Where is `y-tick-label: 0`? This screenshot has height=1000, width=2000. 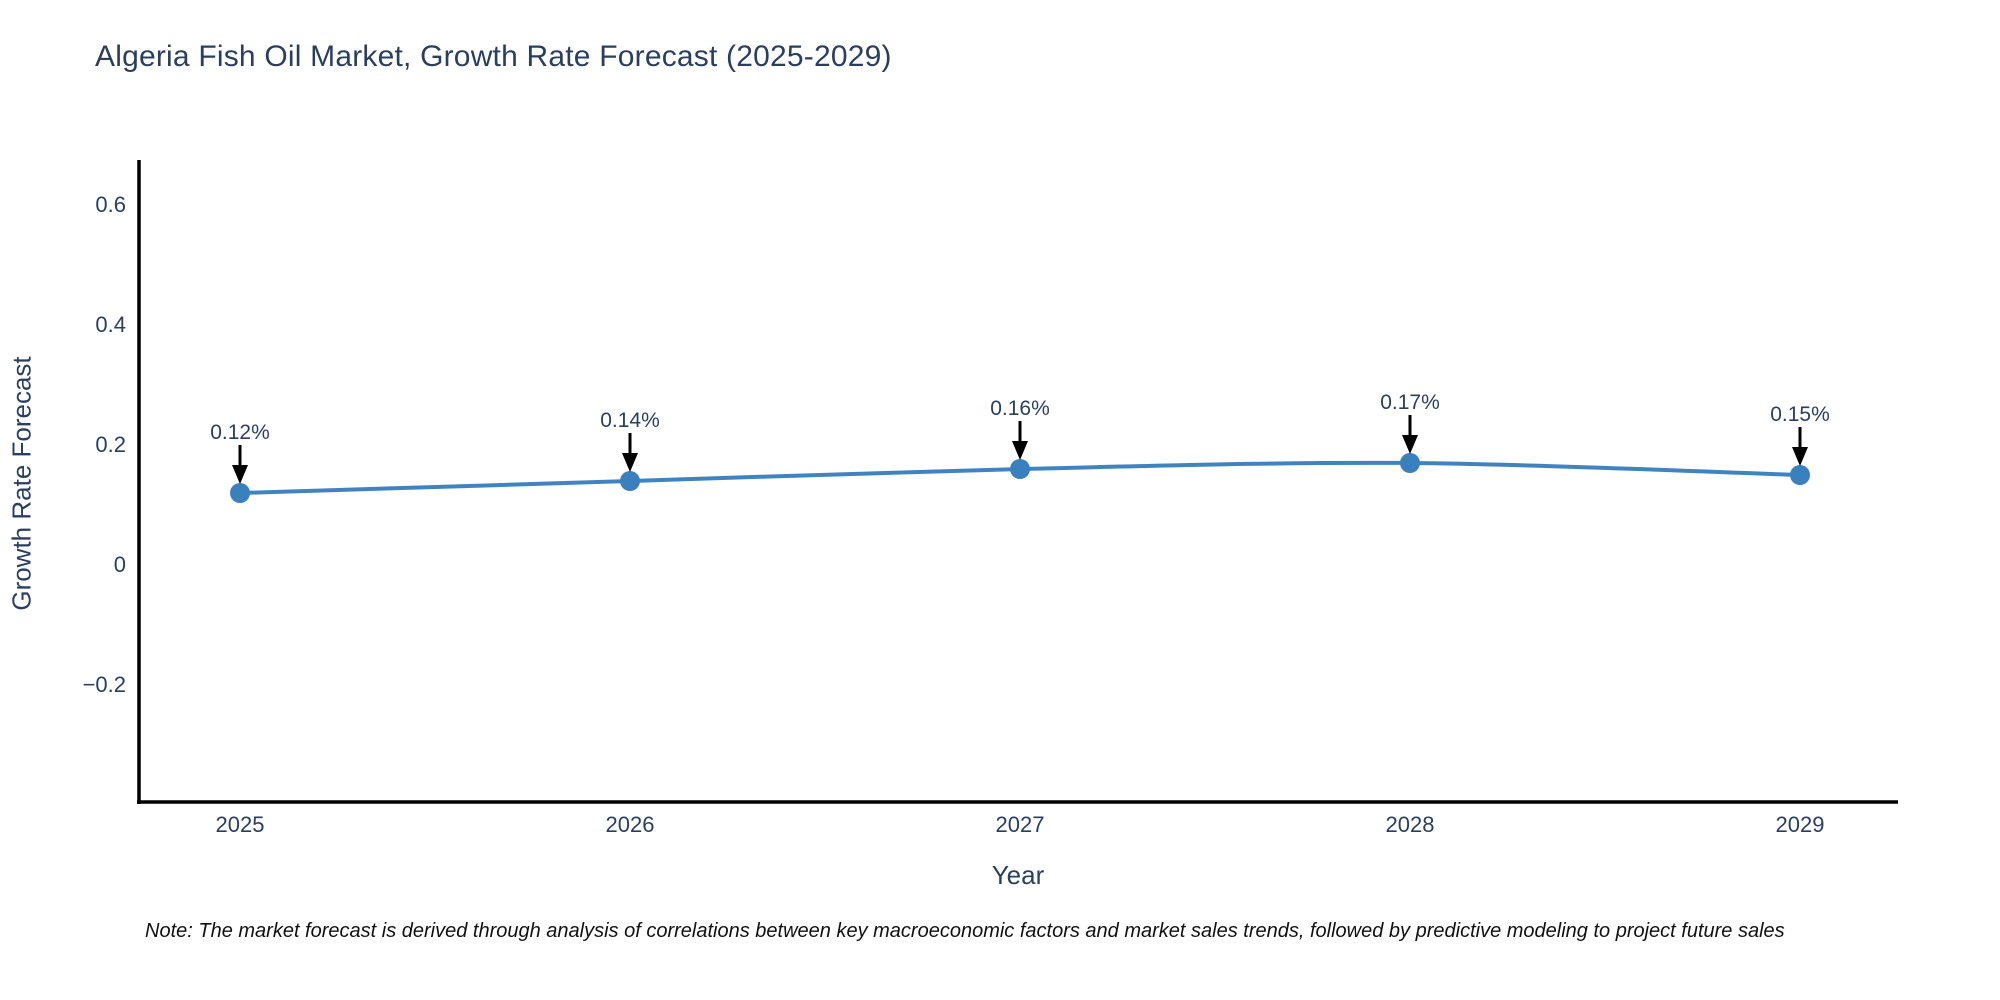 y-tick-label: 0 is located at coordinates (119, 564).